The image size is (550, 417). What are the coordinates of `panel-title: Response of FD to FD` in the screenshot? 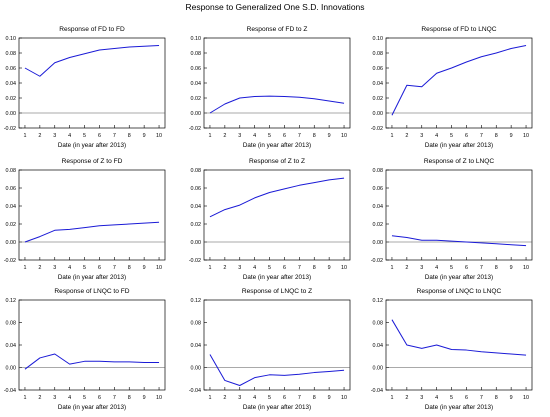 It's located at (92, 29).